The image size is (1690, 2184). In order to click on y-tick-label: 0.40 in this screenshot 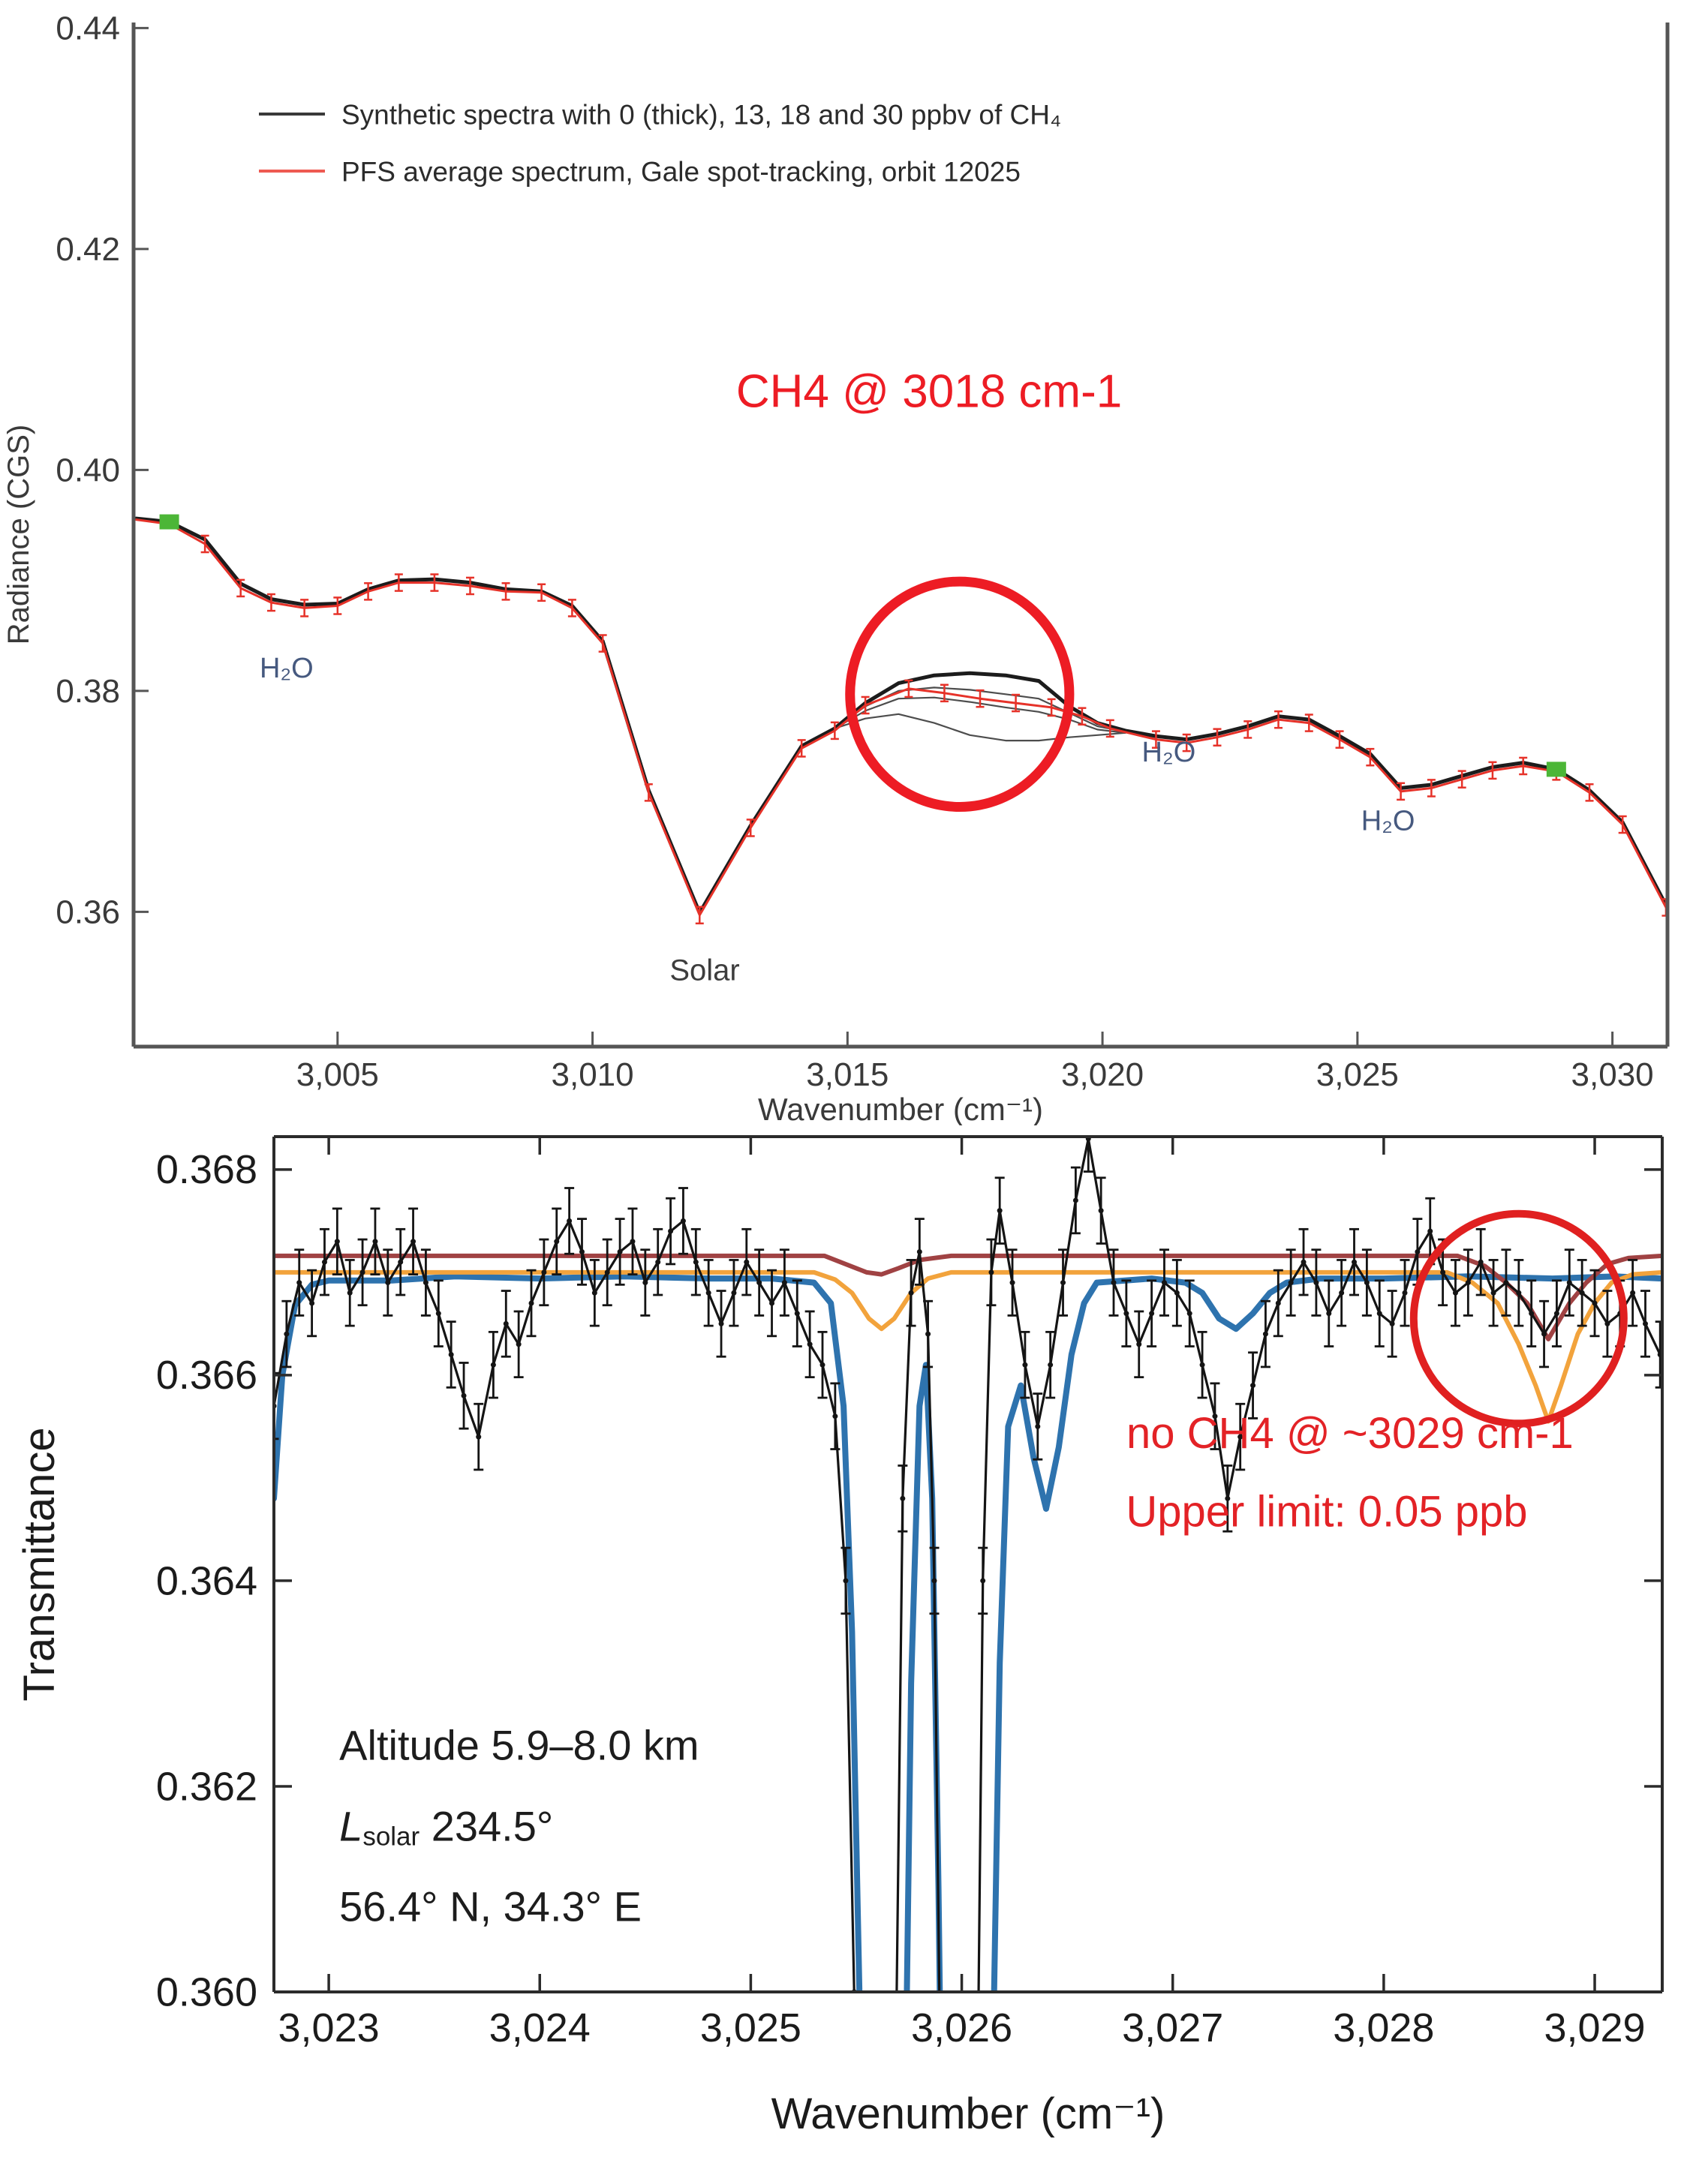, I will do `click(88, 470)`.